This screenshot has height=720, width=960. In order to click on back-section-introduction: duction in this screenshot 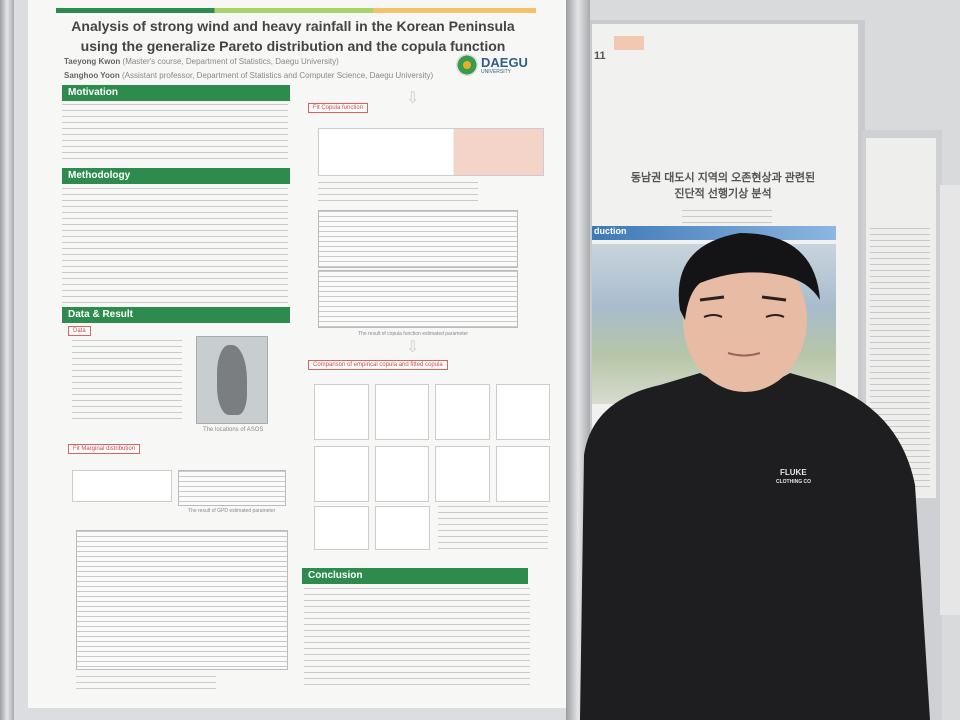, I will do `click(714, 233)`.